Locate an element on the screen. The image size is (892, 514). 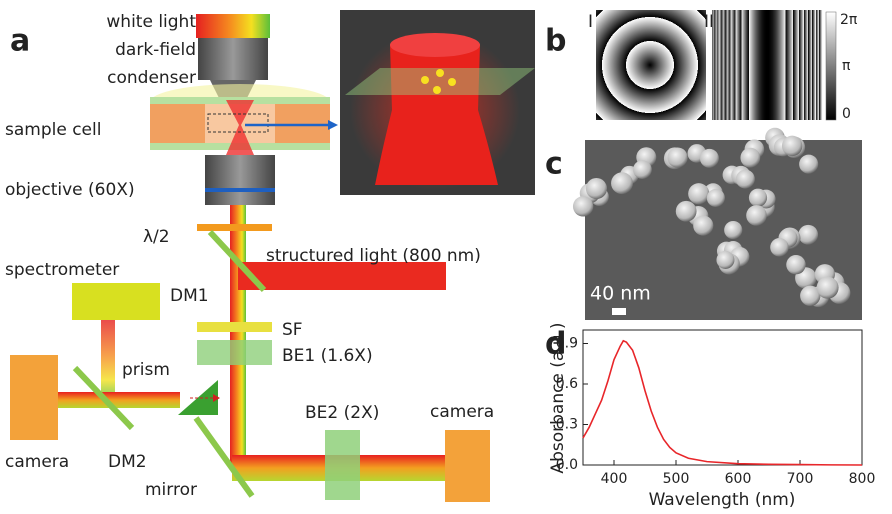
label: BE2 (2X) is located at coordinates (342, 413).